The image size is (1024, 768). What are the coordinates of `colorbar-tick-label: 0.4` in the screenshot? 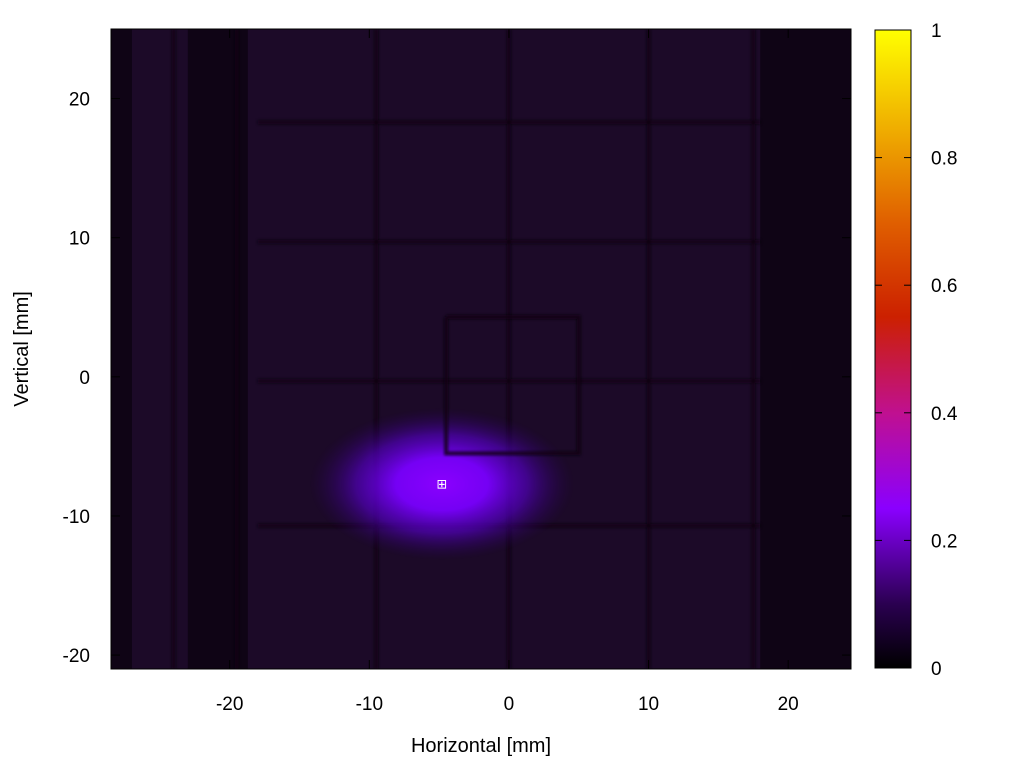 It's located at (944, 414).